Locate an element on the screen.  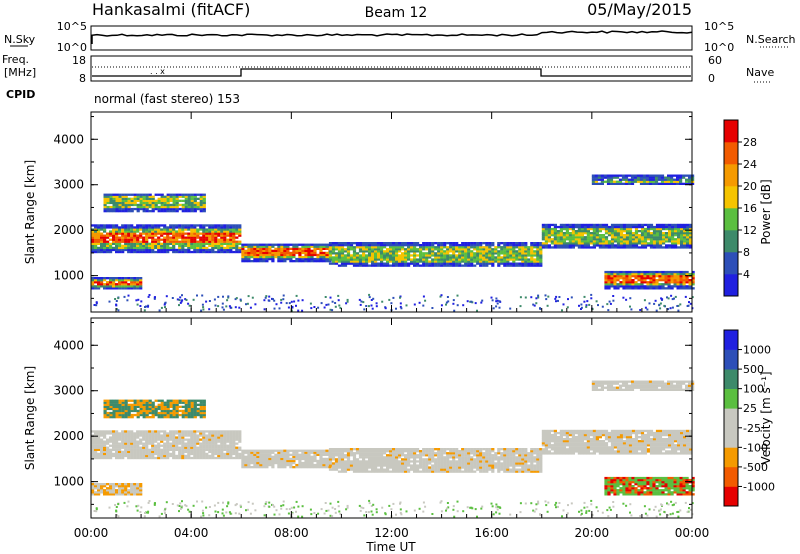
nave-tick-top: 60 is located at coordinates (715, 60).